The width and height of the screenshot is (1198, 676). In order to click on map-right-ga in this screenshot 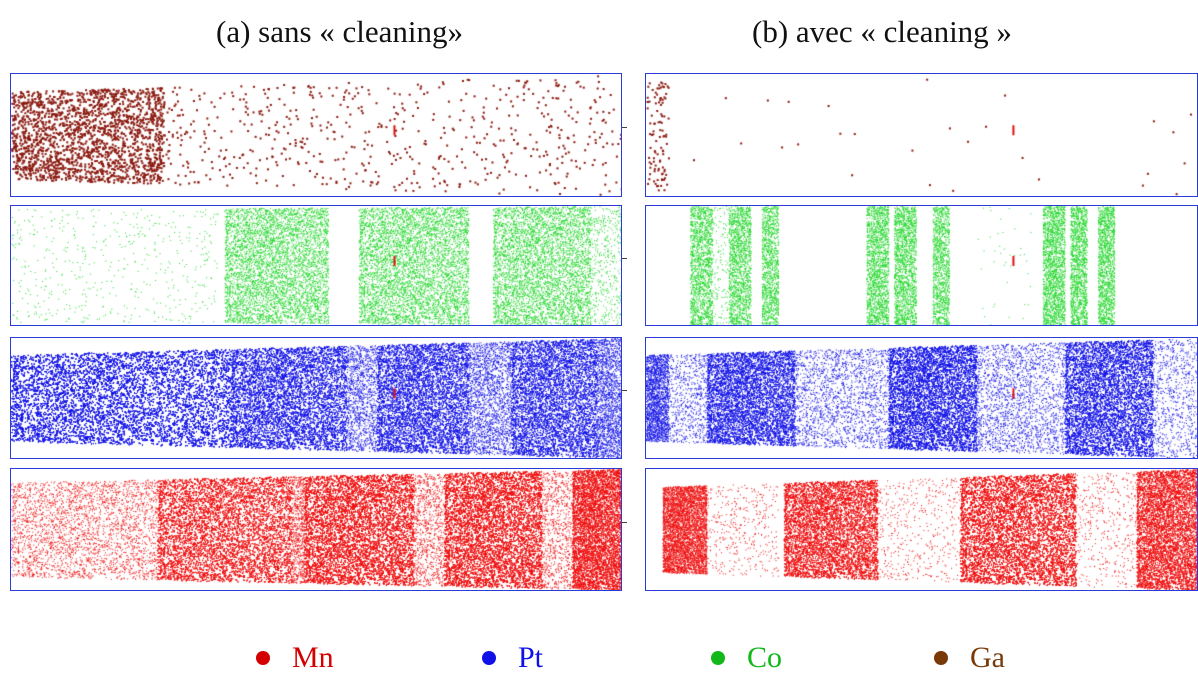, I will do `click(921, 135)`.